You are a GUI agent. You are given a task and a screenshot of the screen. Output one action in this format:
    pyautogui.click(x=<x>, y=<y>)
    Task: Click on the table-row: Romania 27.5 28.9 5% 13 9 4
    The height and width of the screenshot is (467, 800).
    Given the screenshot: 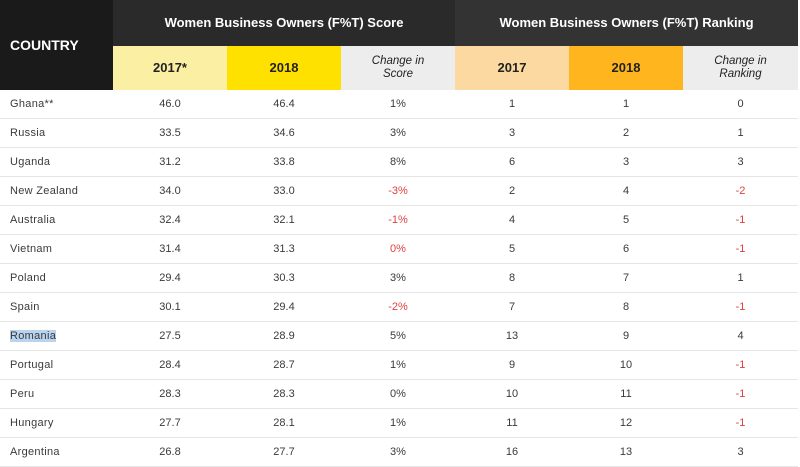 What is the action you would take?
    pyautogui.click(x=399, y=336)
    